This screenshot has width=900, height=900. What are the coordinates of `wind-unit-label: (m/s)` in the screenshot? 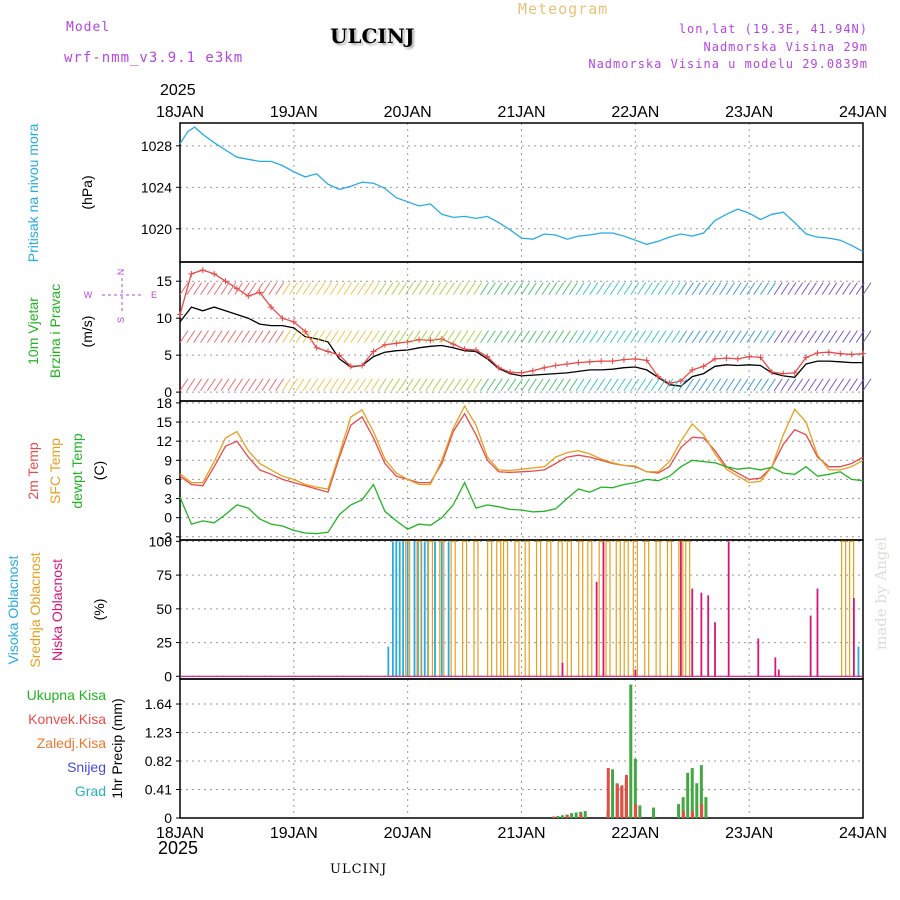 It's located at (87, 332).